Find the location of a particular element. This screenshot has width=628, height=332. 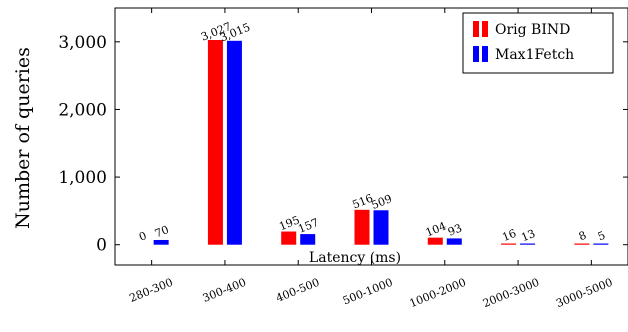

y-tick-label: 0 is located at coordinates (101, 246).